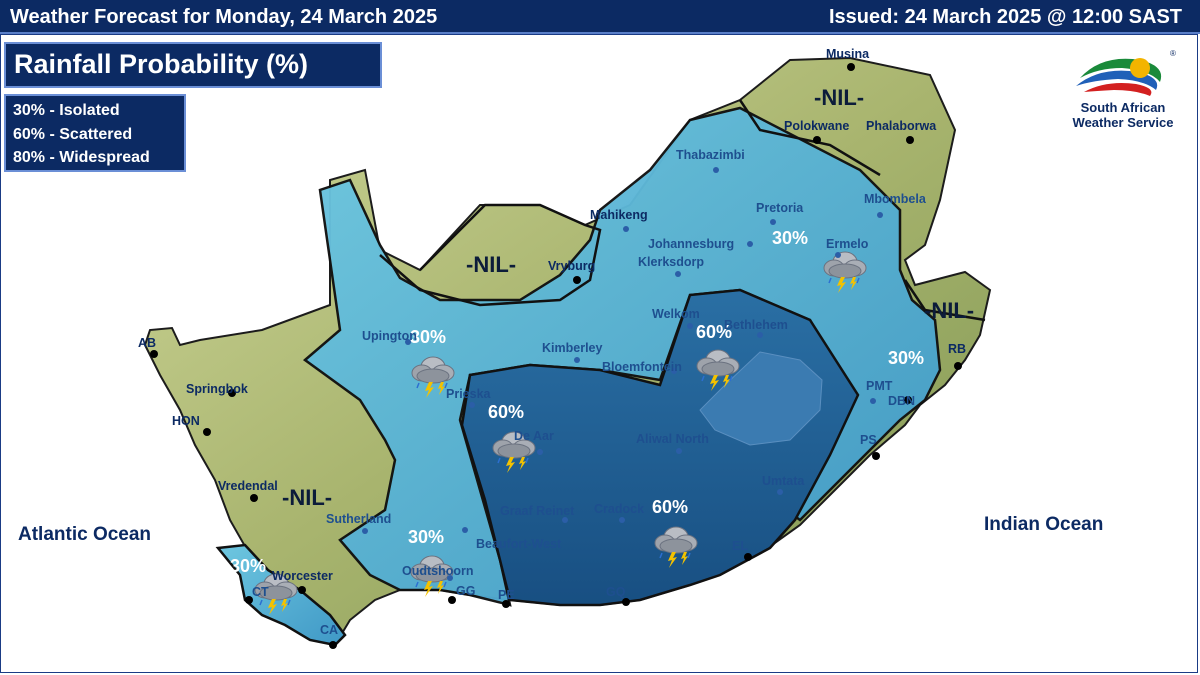  What do you see at coordinates (868, 440) in the screenshot?
I see `city-ps: PS` at bounding box center [868, 440].